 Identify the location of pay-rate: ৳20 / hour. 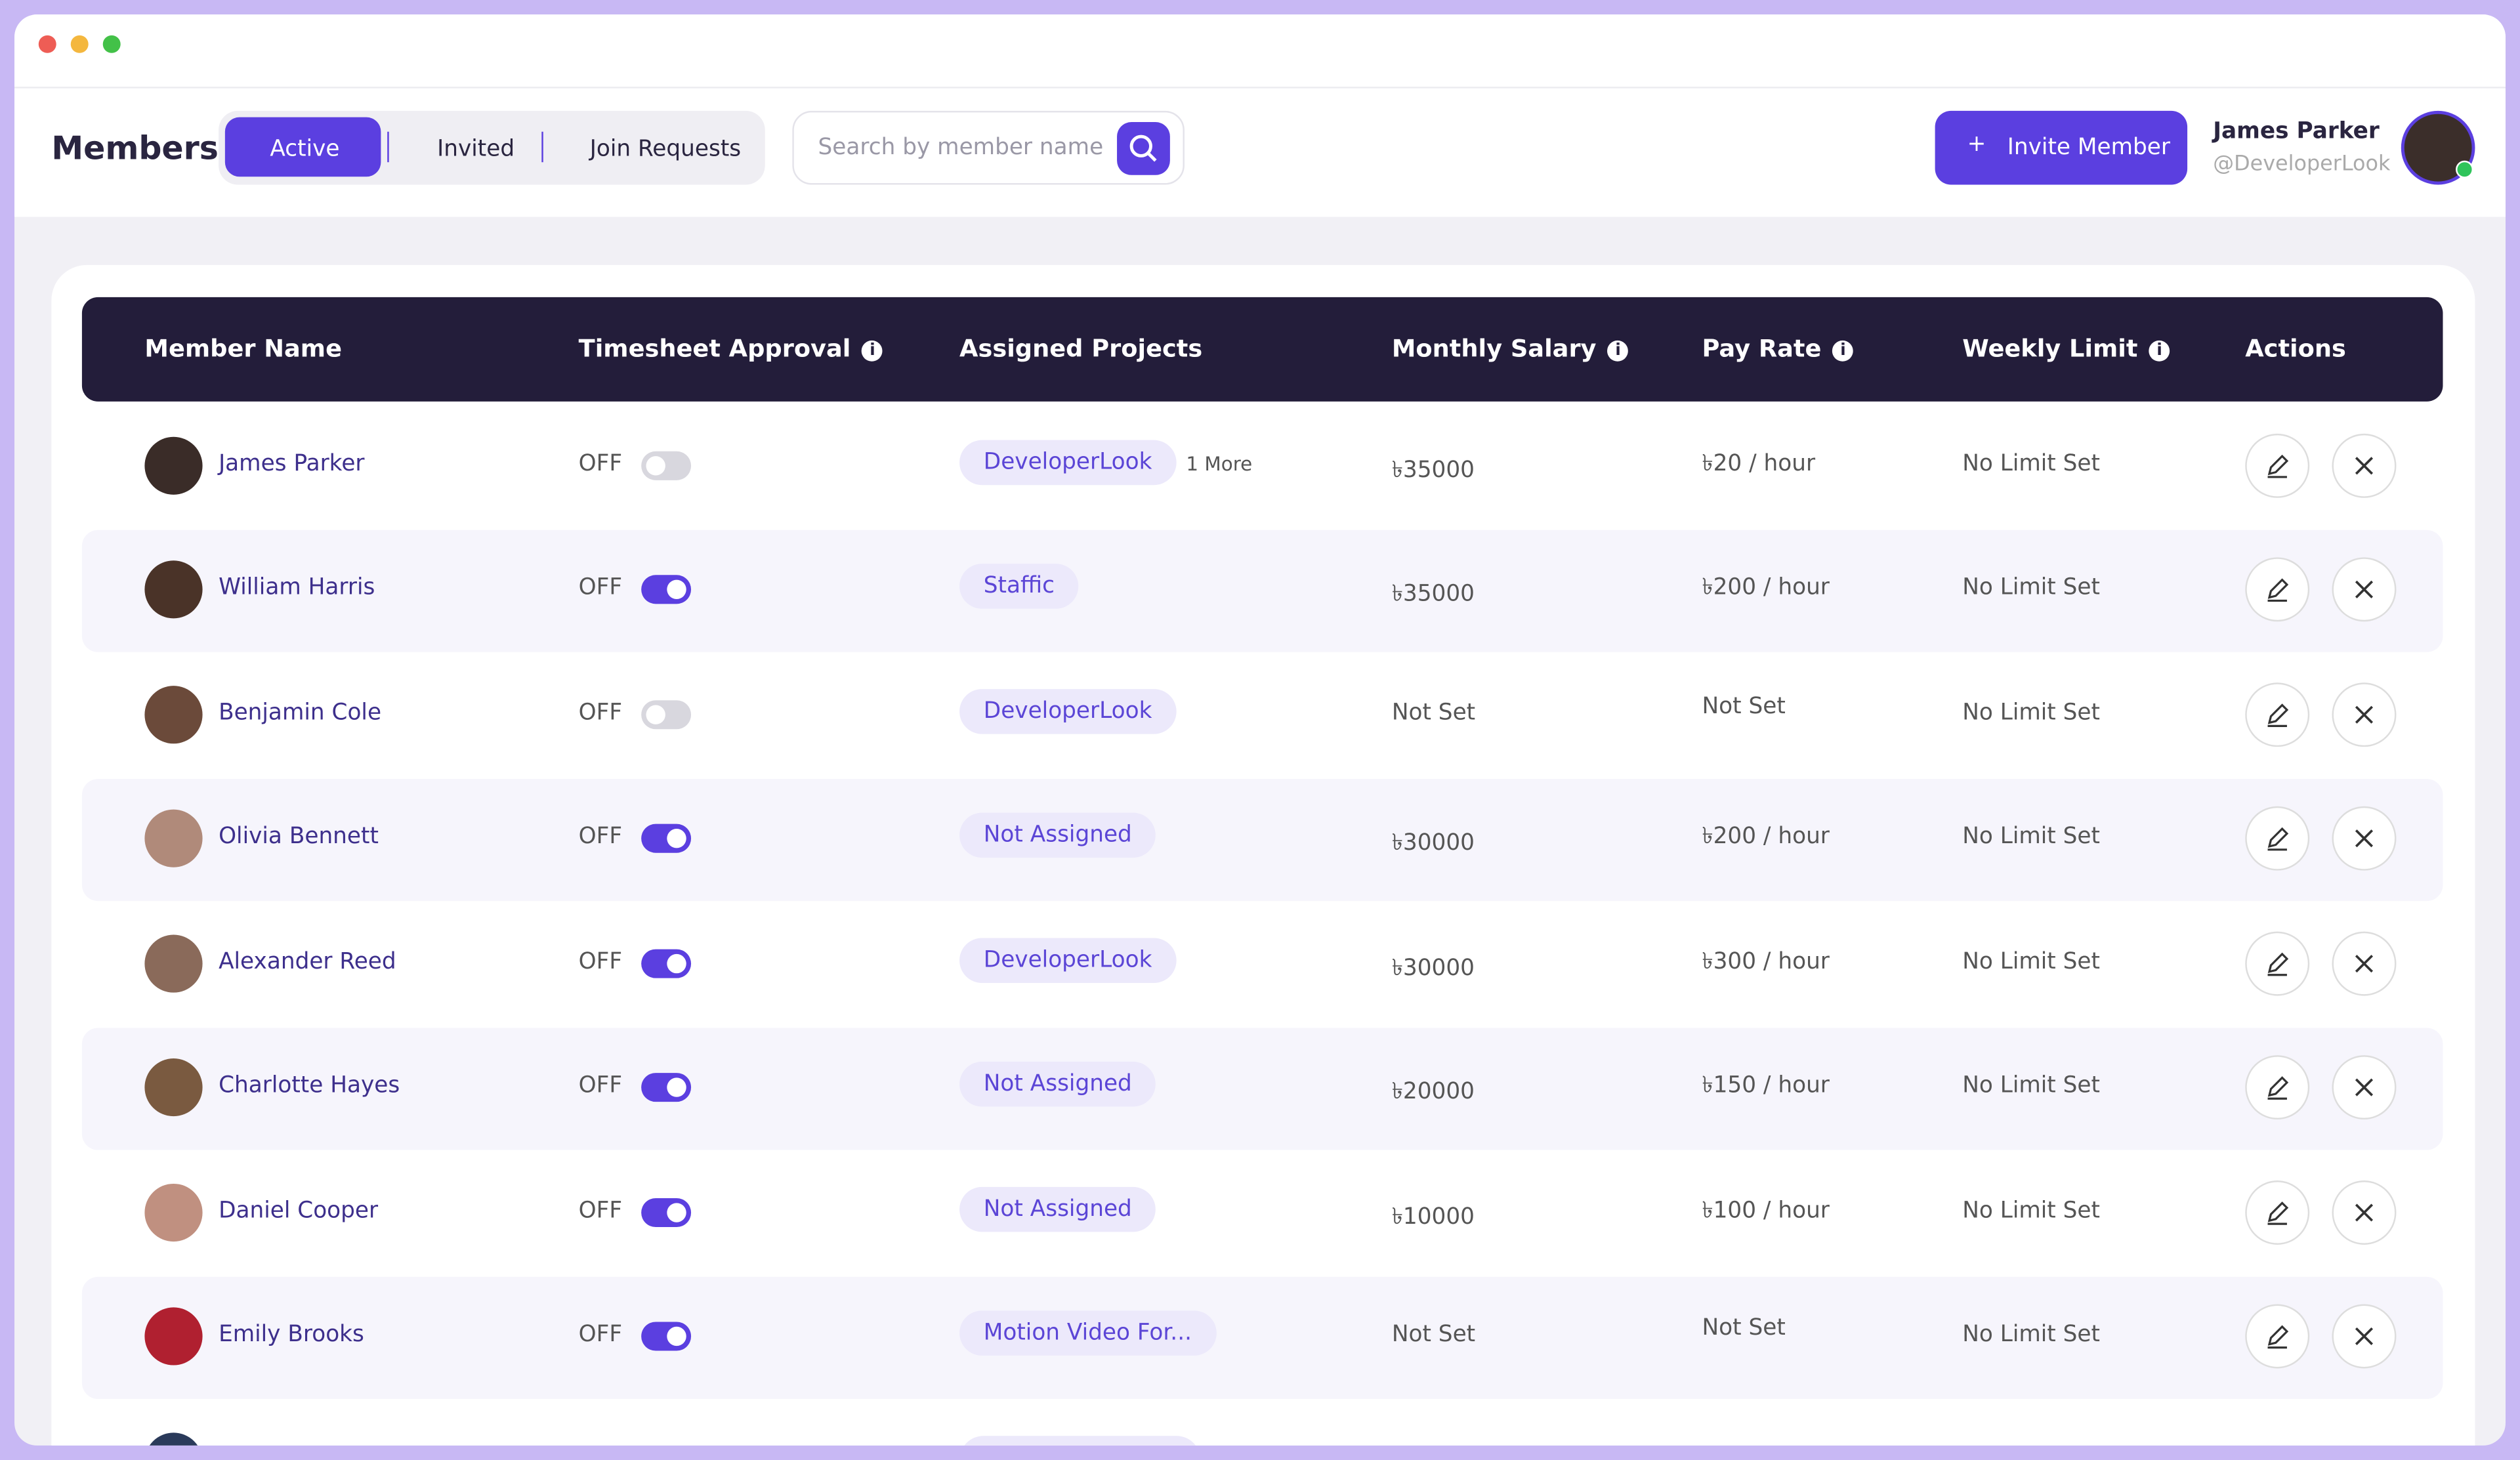
(1759, 463).